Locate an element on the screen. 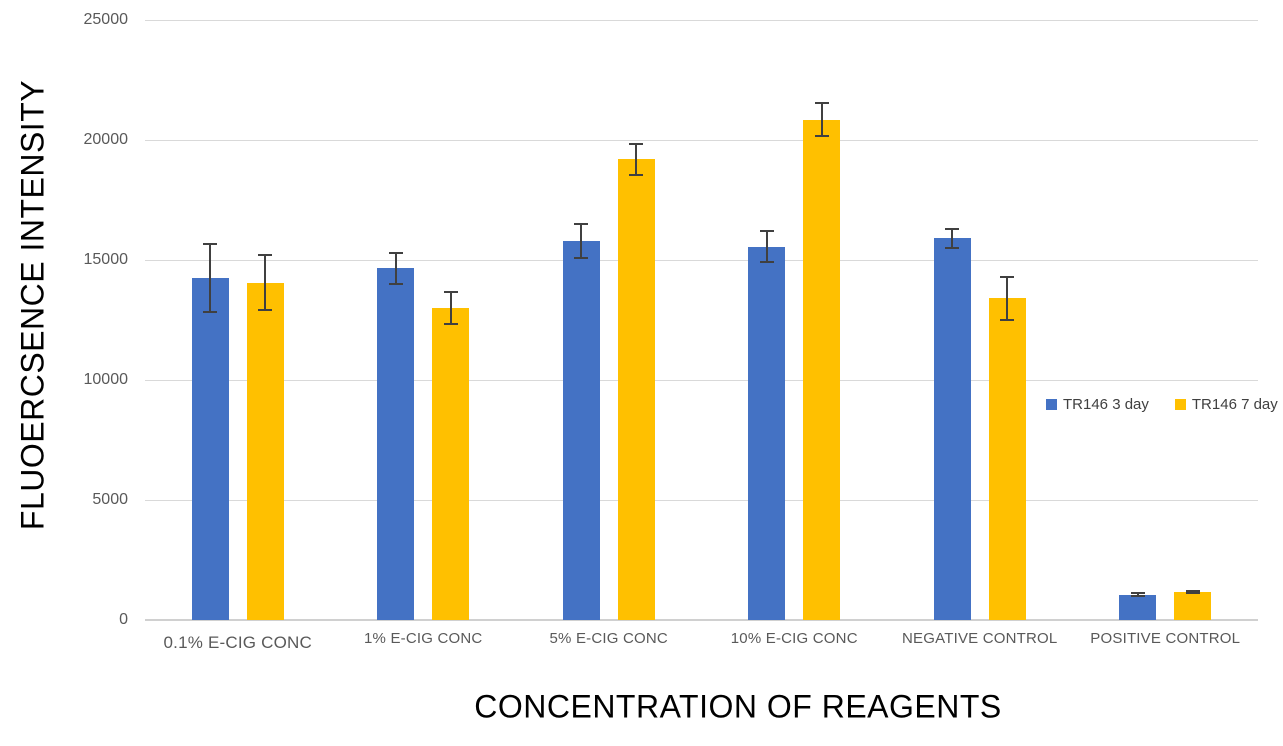  x-axis-line is located at coordinates (701, 620).